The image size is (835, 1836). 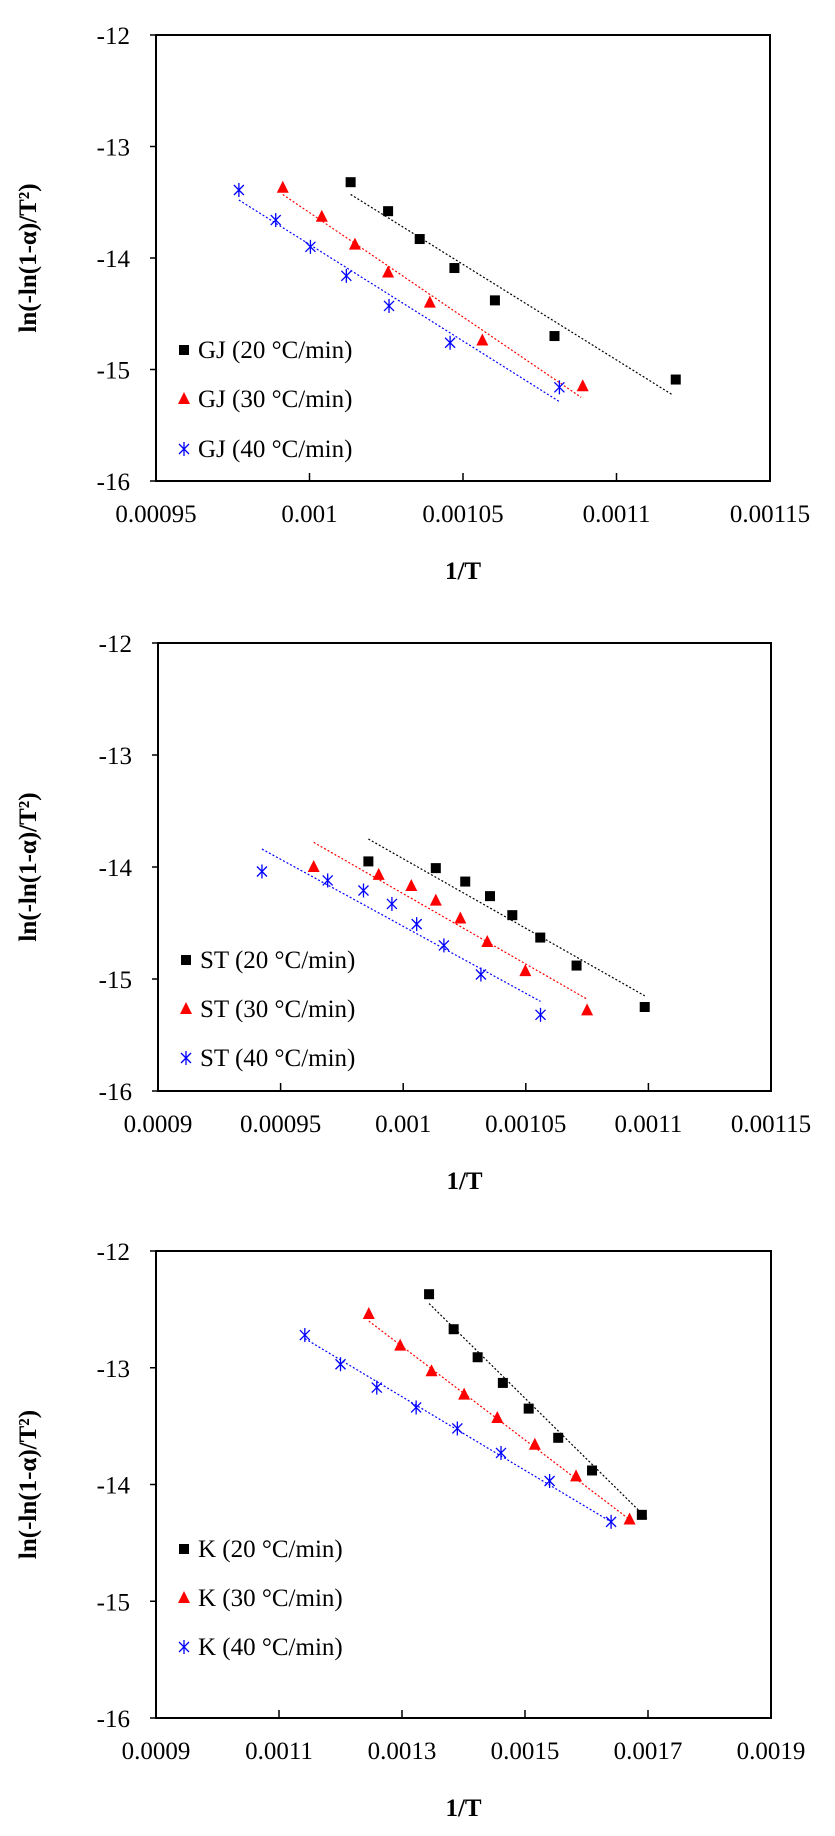 I want to click on x-tick-label: 0.0017, so click(x=648, y=1751).